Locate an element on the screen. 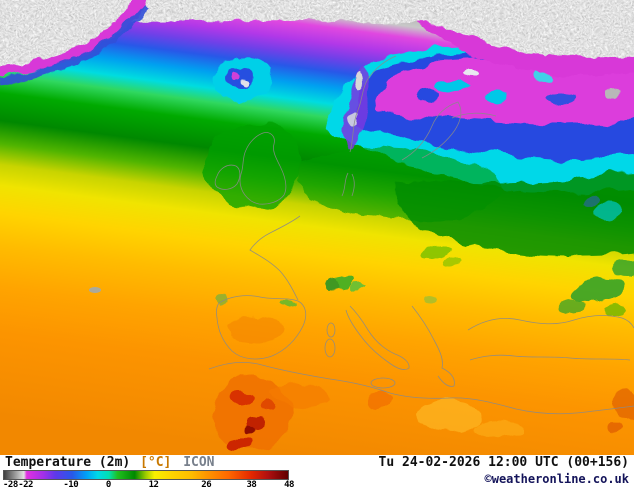 The width and height of the screenshot is (634, 490). temperature-scale-bar is located at coordinates (146, 475).